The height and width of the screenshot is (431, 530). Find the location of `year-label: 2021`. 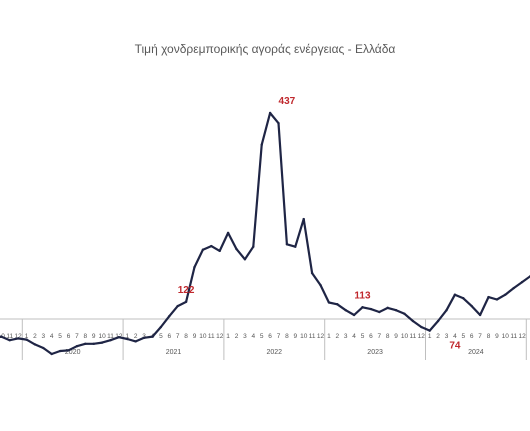

year-label: 2021 is located at coordinates (174, 352).